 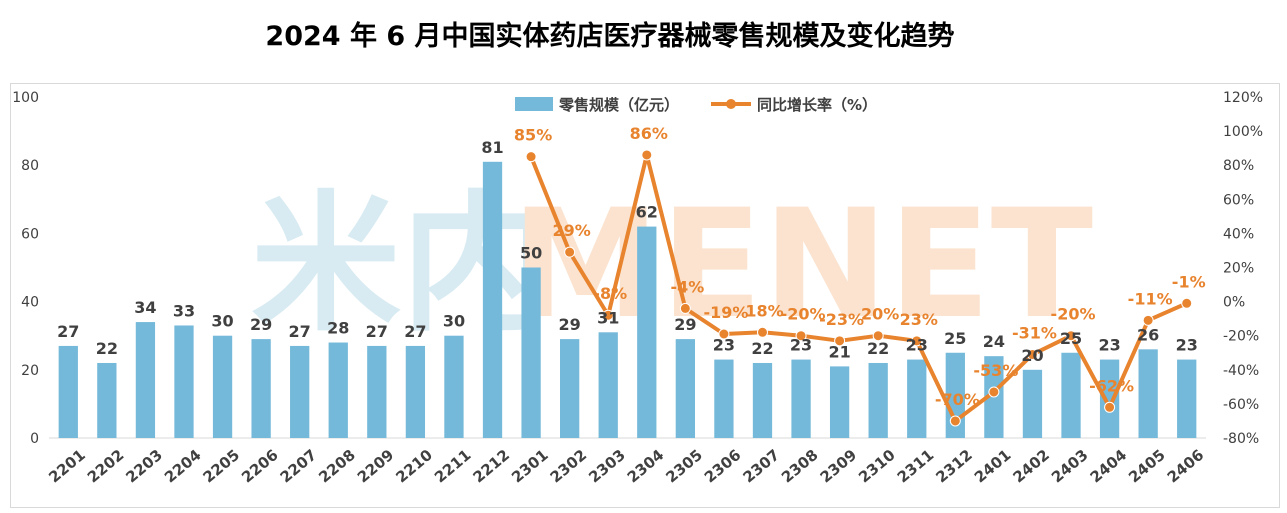 I want to click on legend-bar-label: 零售规模（亿元）, so click(x=618, y=105).